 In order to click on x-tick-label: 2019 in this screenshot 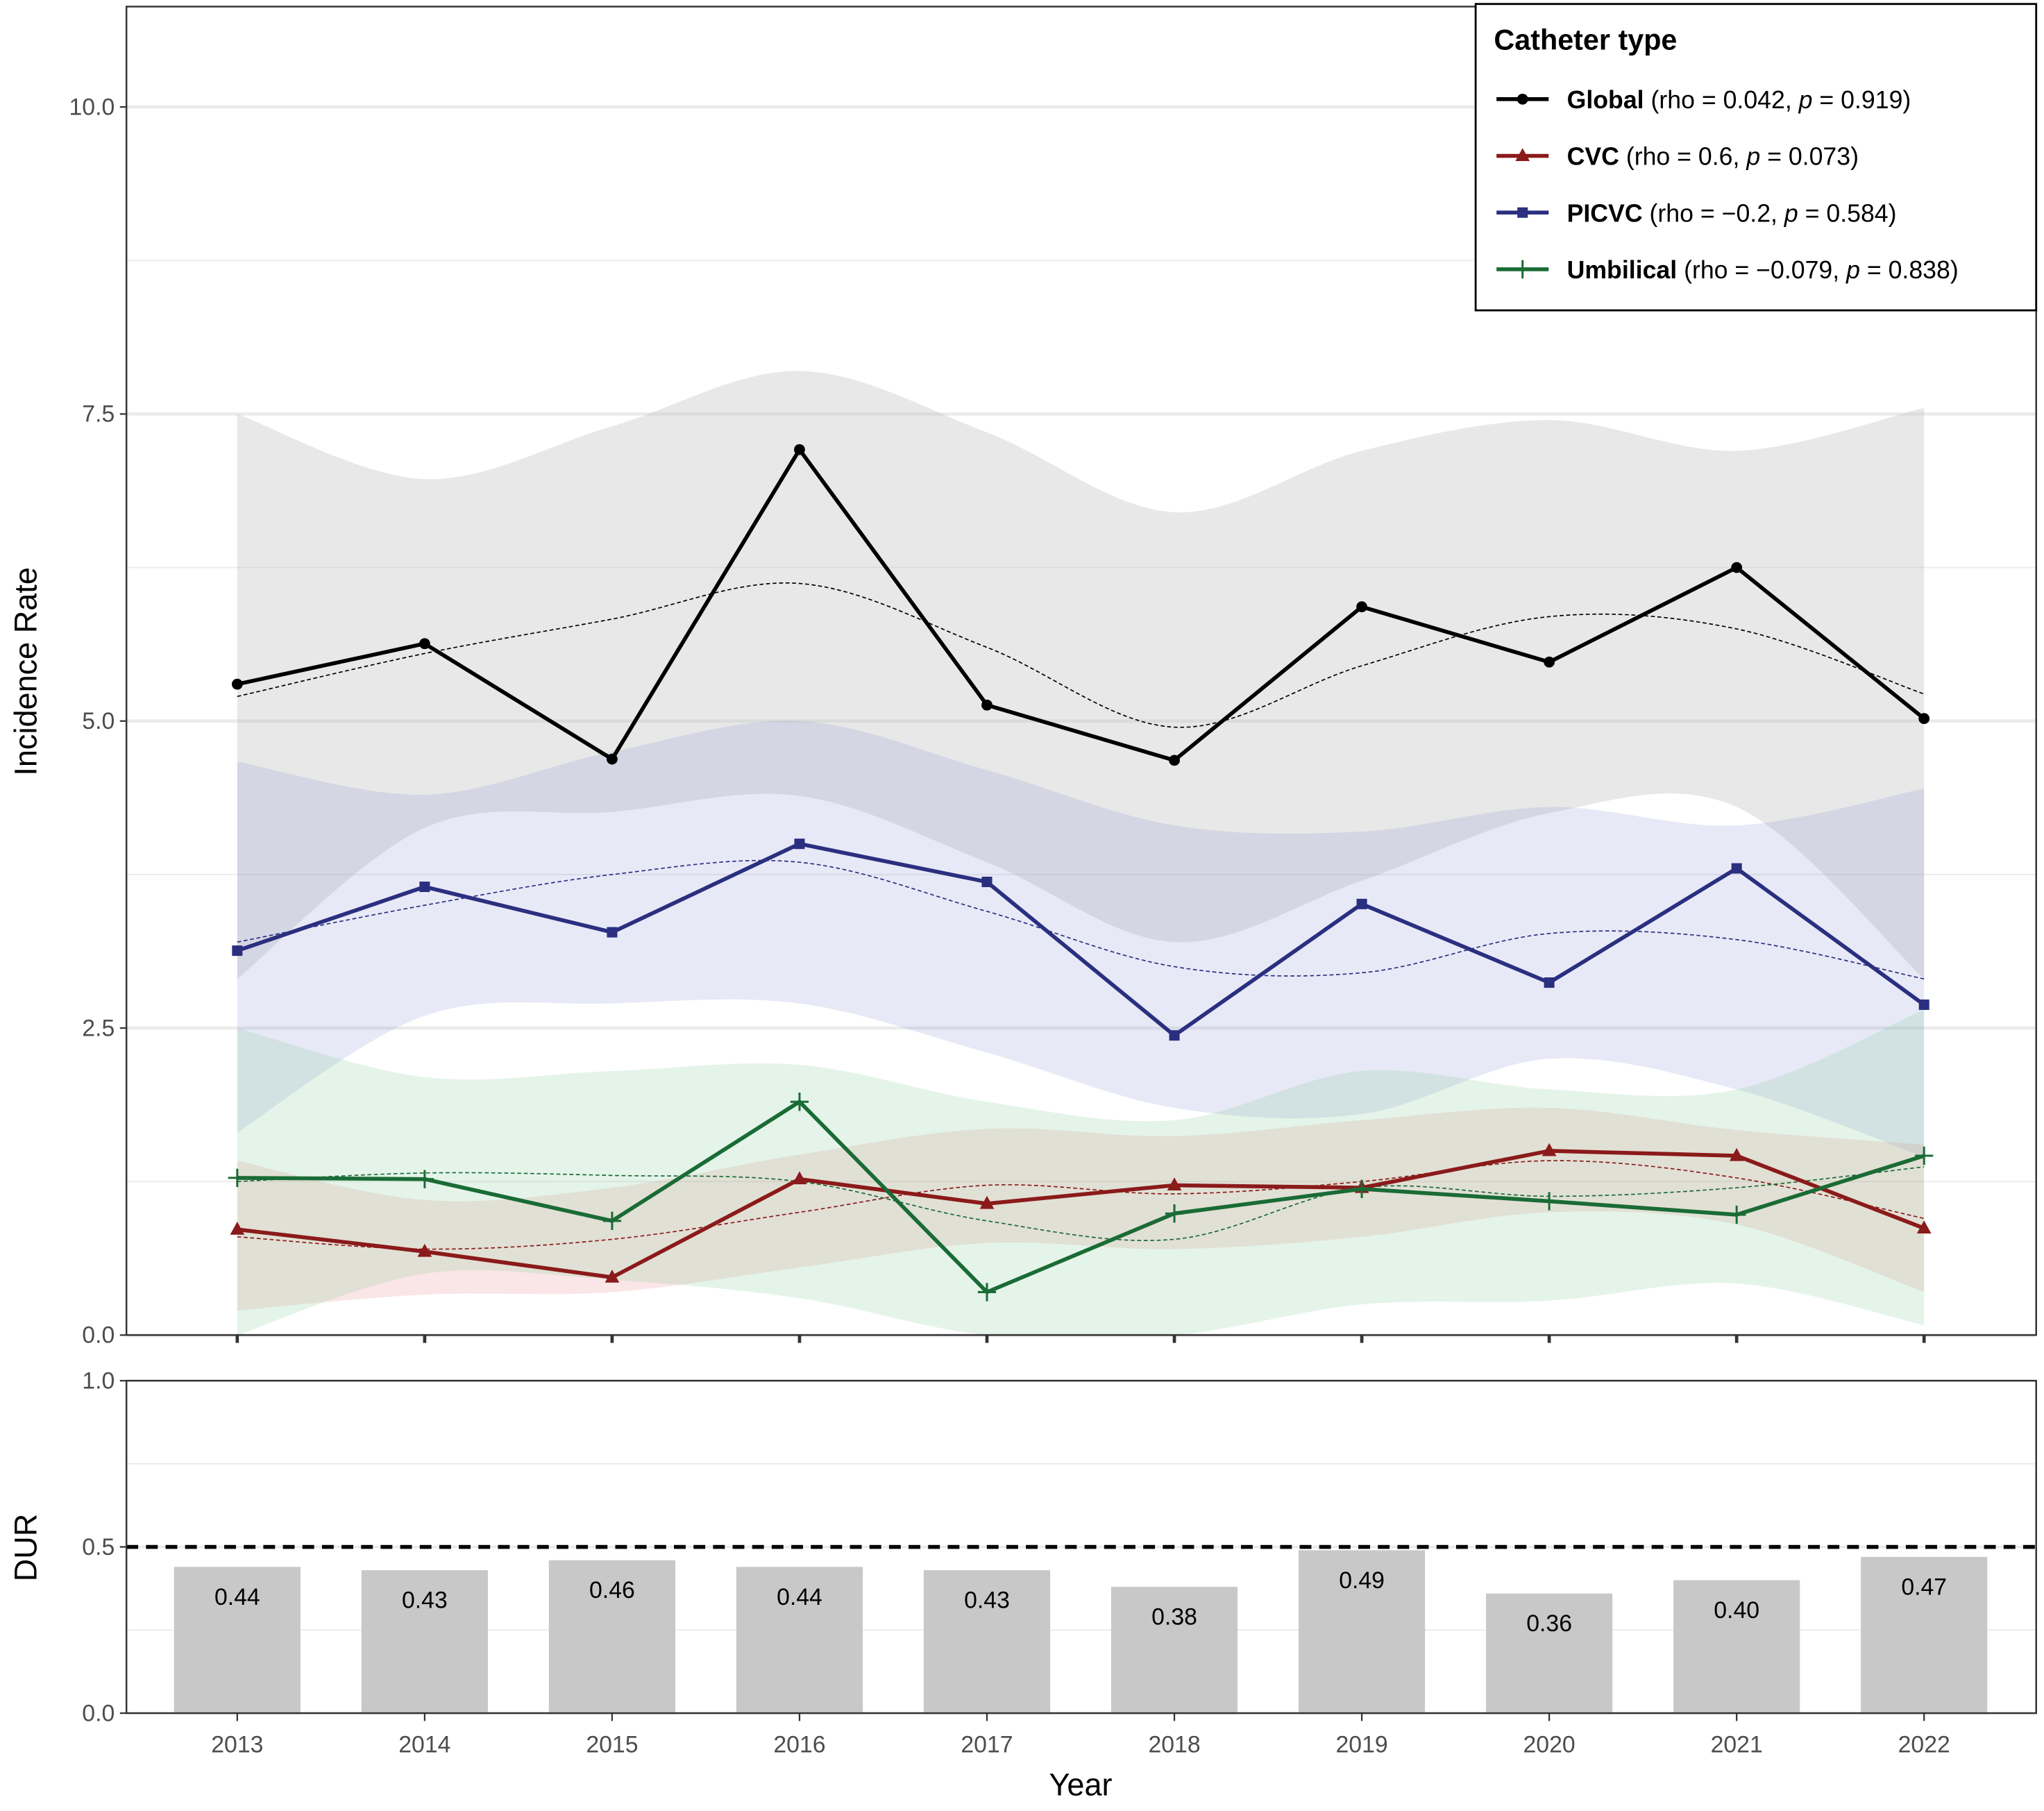, I will do `click(1361, 1744)`.